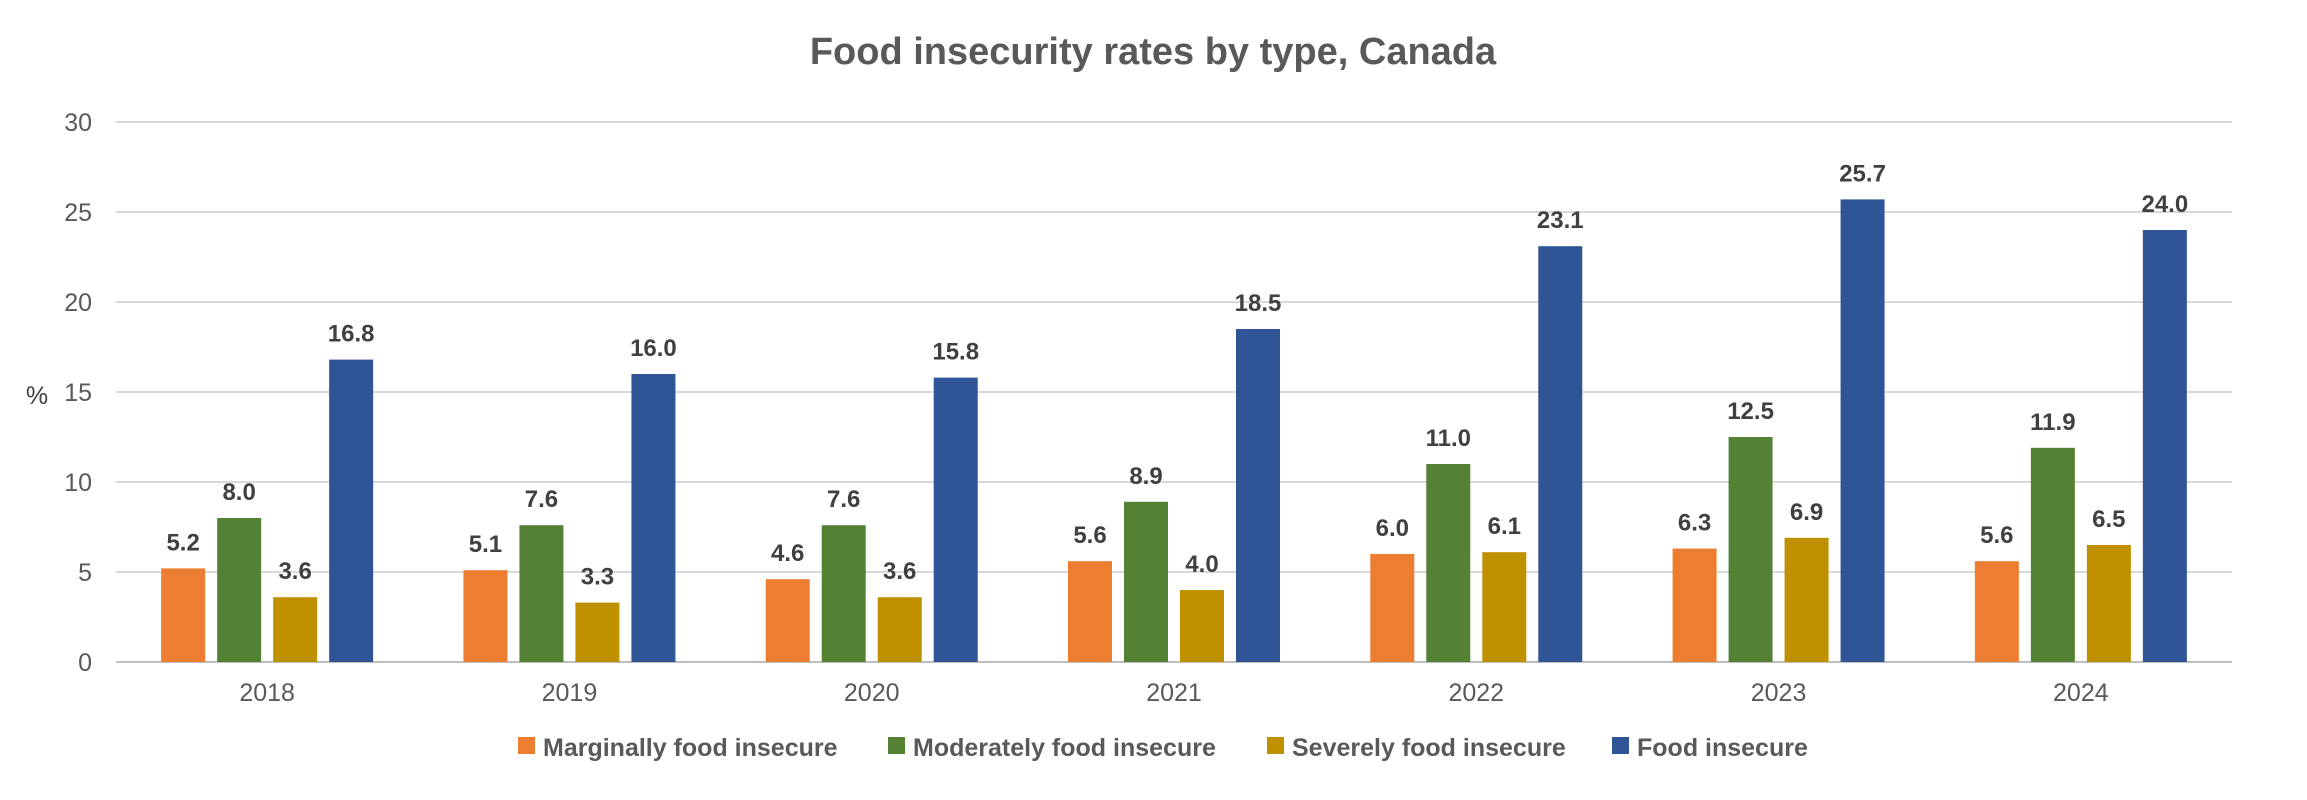 The image size is (2307, 800). Describe the element at coordinates (85, 663) in the screenshot. I see `y-tick-label: 0` at that location.